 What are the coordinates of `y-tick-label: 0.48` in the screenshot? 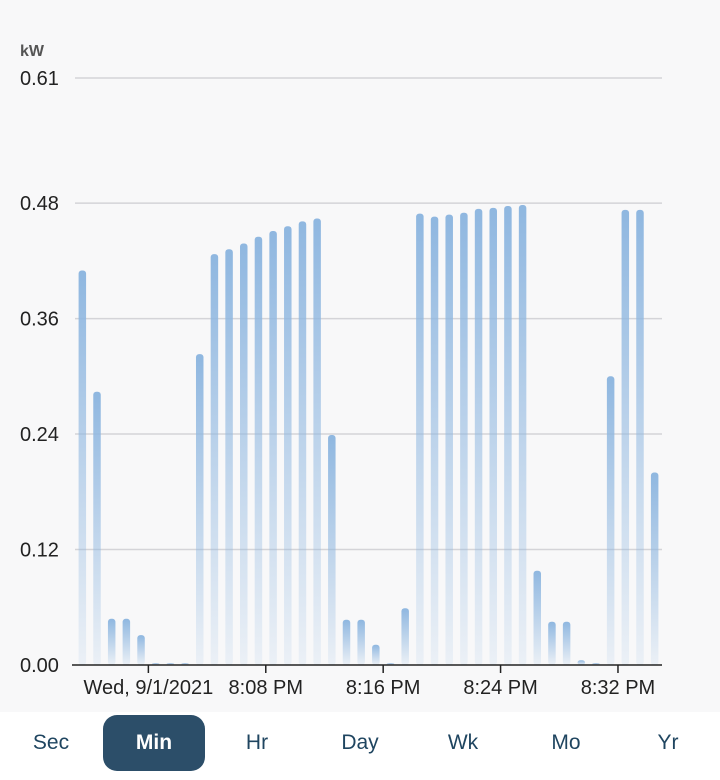 It's located at (39, 204).